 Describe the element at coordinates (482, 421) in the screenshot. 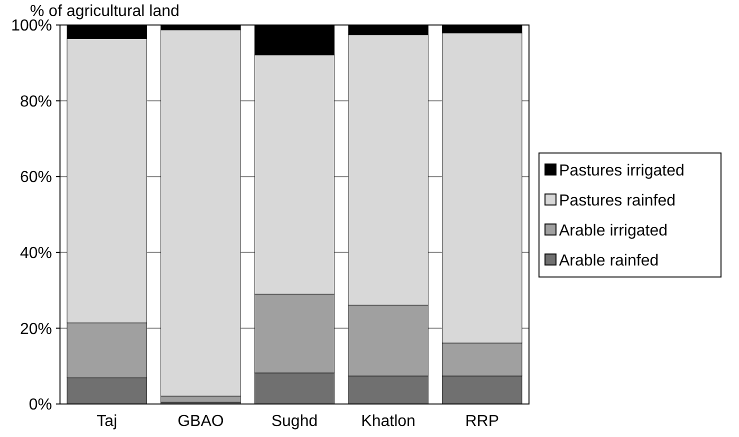

I see `x-tick-label: RRP` at that location.